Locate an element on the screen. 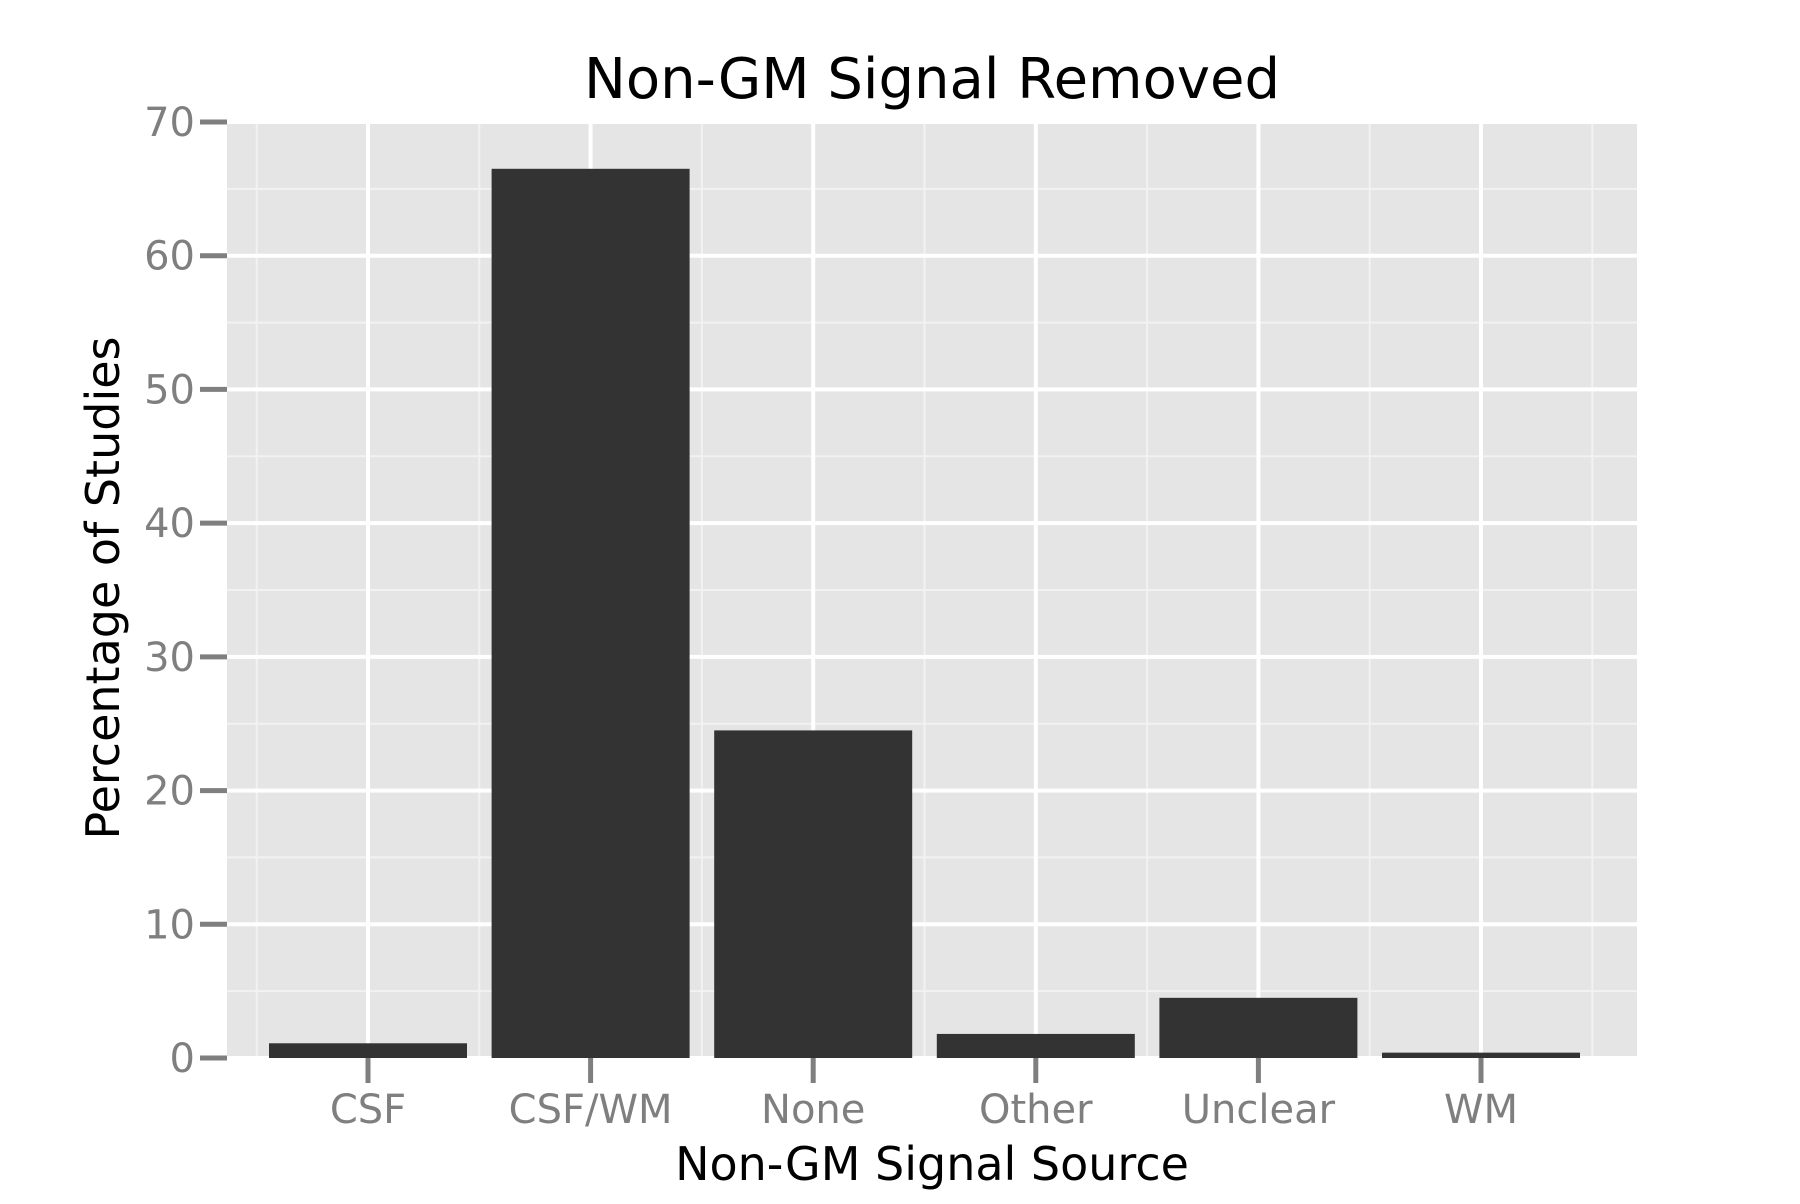 Image resolution: width=1800 pixels, height=1204 pixels. x-axis-title: Non-GM Signal Source is located at coordinates (932, 1164).